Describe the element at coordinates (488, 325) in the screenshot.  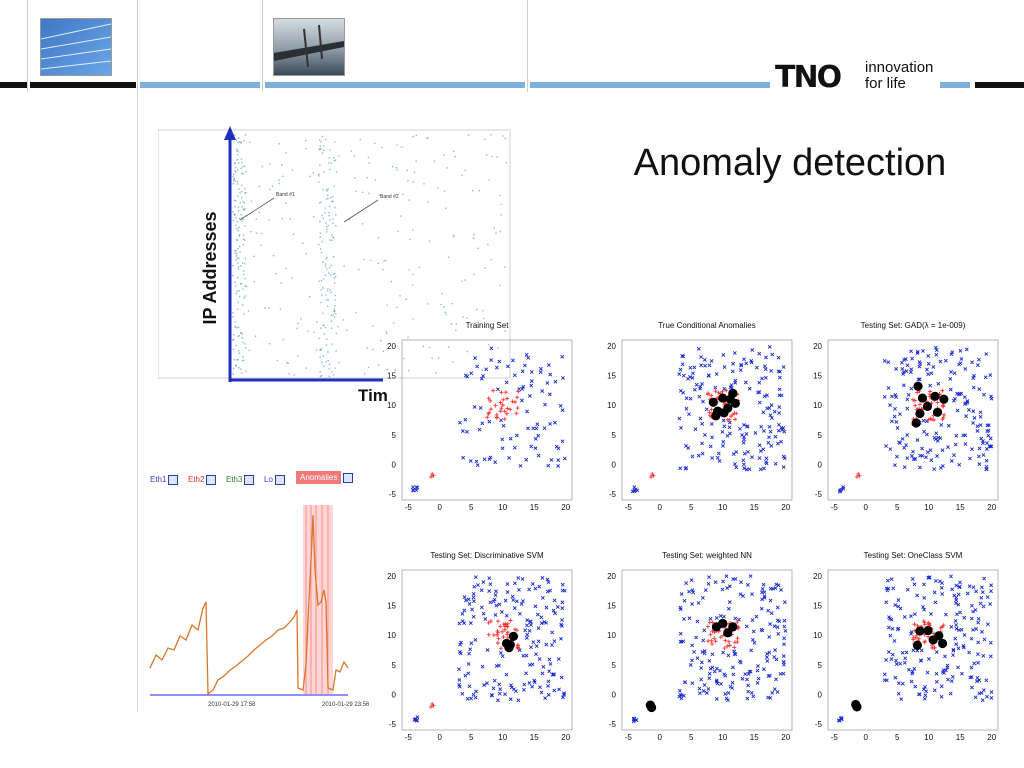
I see `panel-title: Training Set` at that location.